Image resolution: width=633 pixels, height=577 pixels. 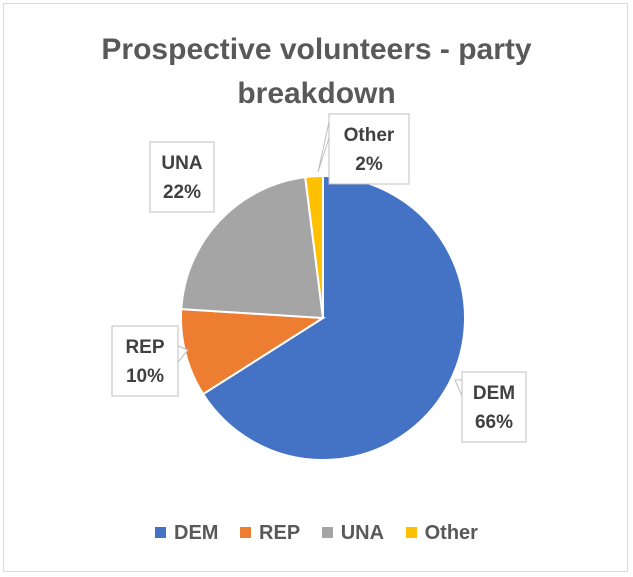 I want to click on data-label-percent: 10%, so click(x=145, y=376).